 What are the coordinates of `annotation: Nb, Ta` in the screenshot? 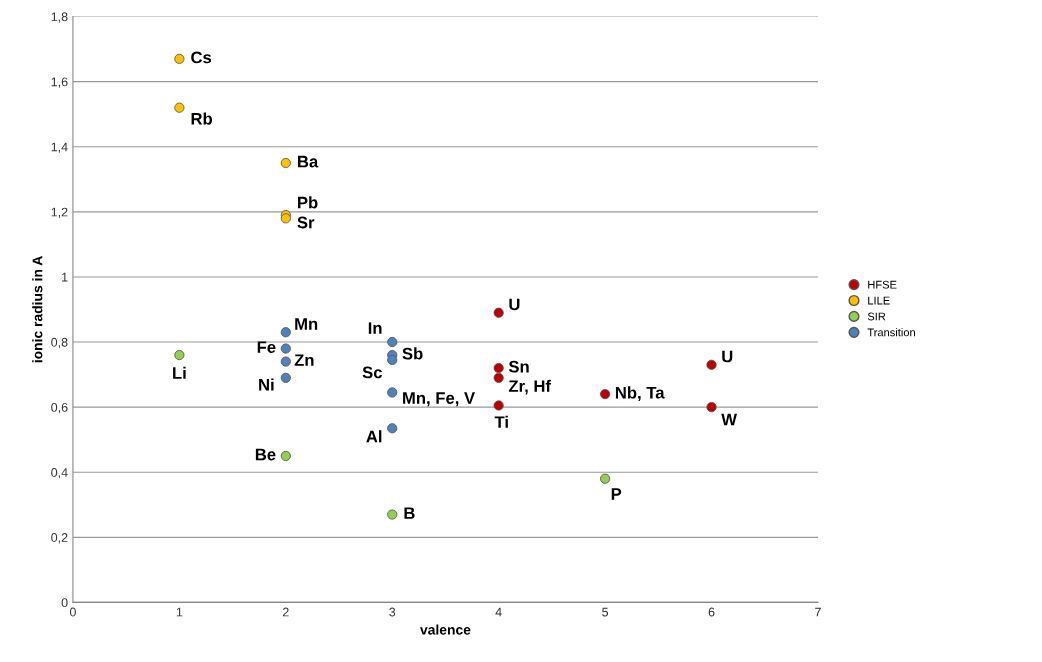 It's located at (640, 393).